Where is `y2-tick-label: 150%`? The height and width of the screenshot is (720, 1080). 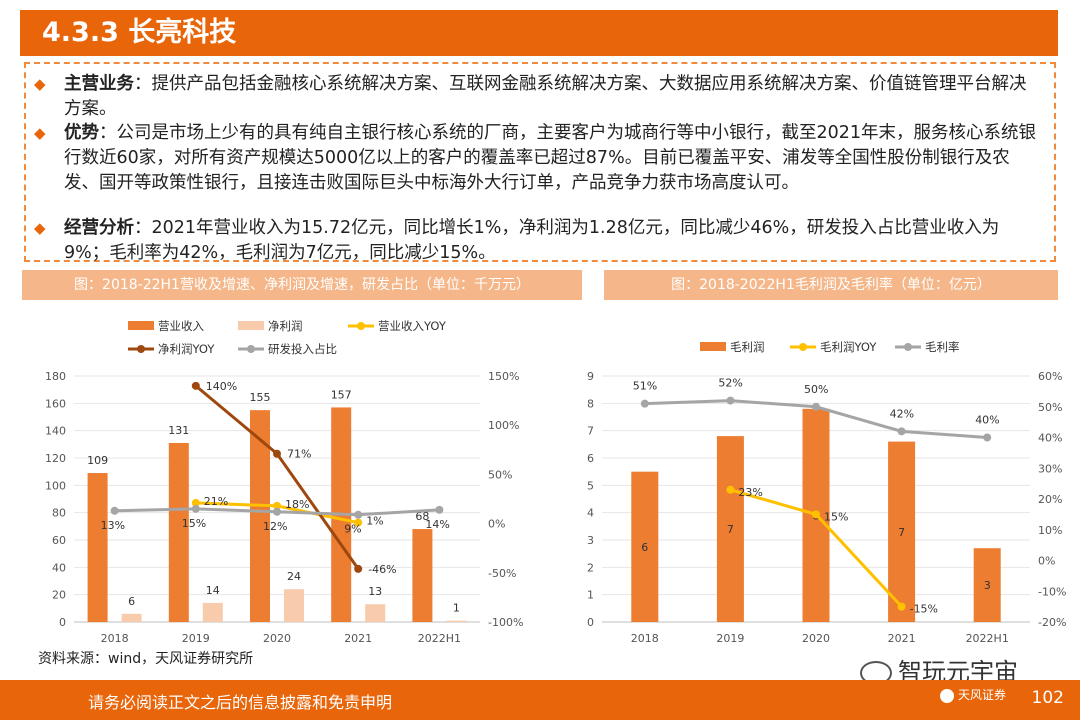
y2-tick-label: 150% is located at coordinates (503, 376).